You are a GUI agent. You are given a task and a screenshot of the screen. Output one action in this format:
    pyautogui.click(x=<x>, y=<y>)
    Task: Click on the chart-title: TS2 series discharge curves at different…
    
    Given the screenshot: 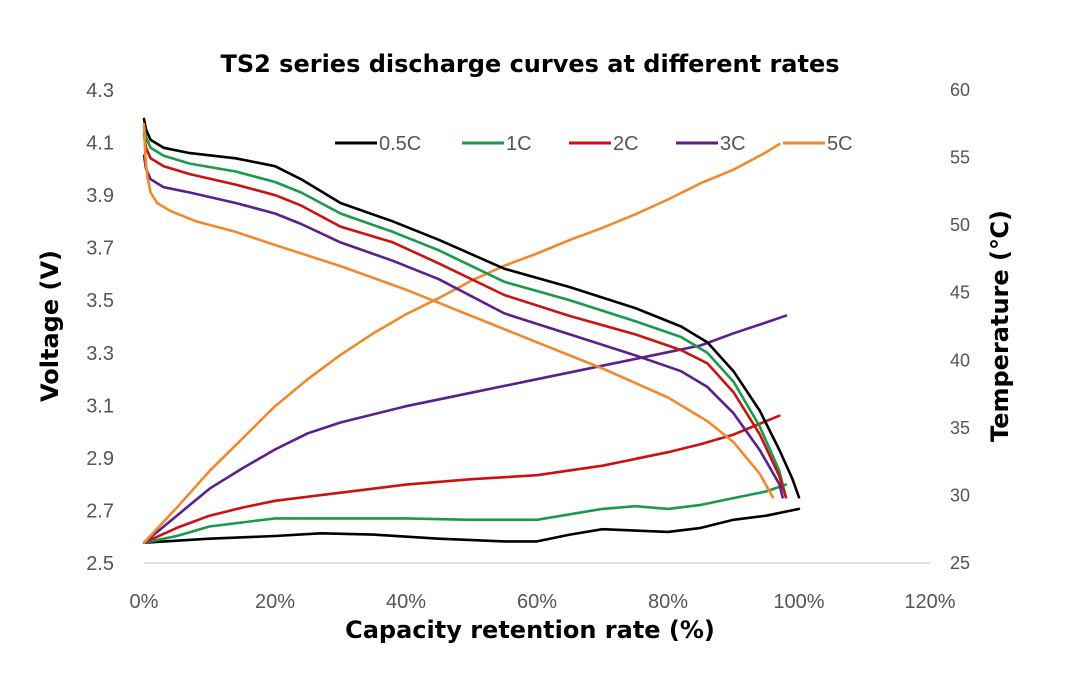 What is the action you would take?
    pyautogui.click(x=529, y=64)
    